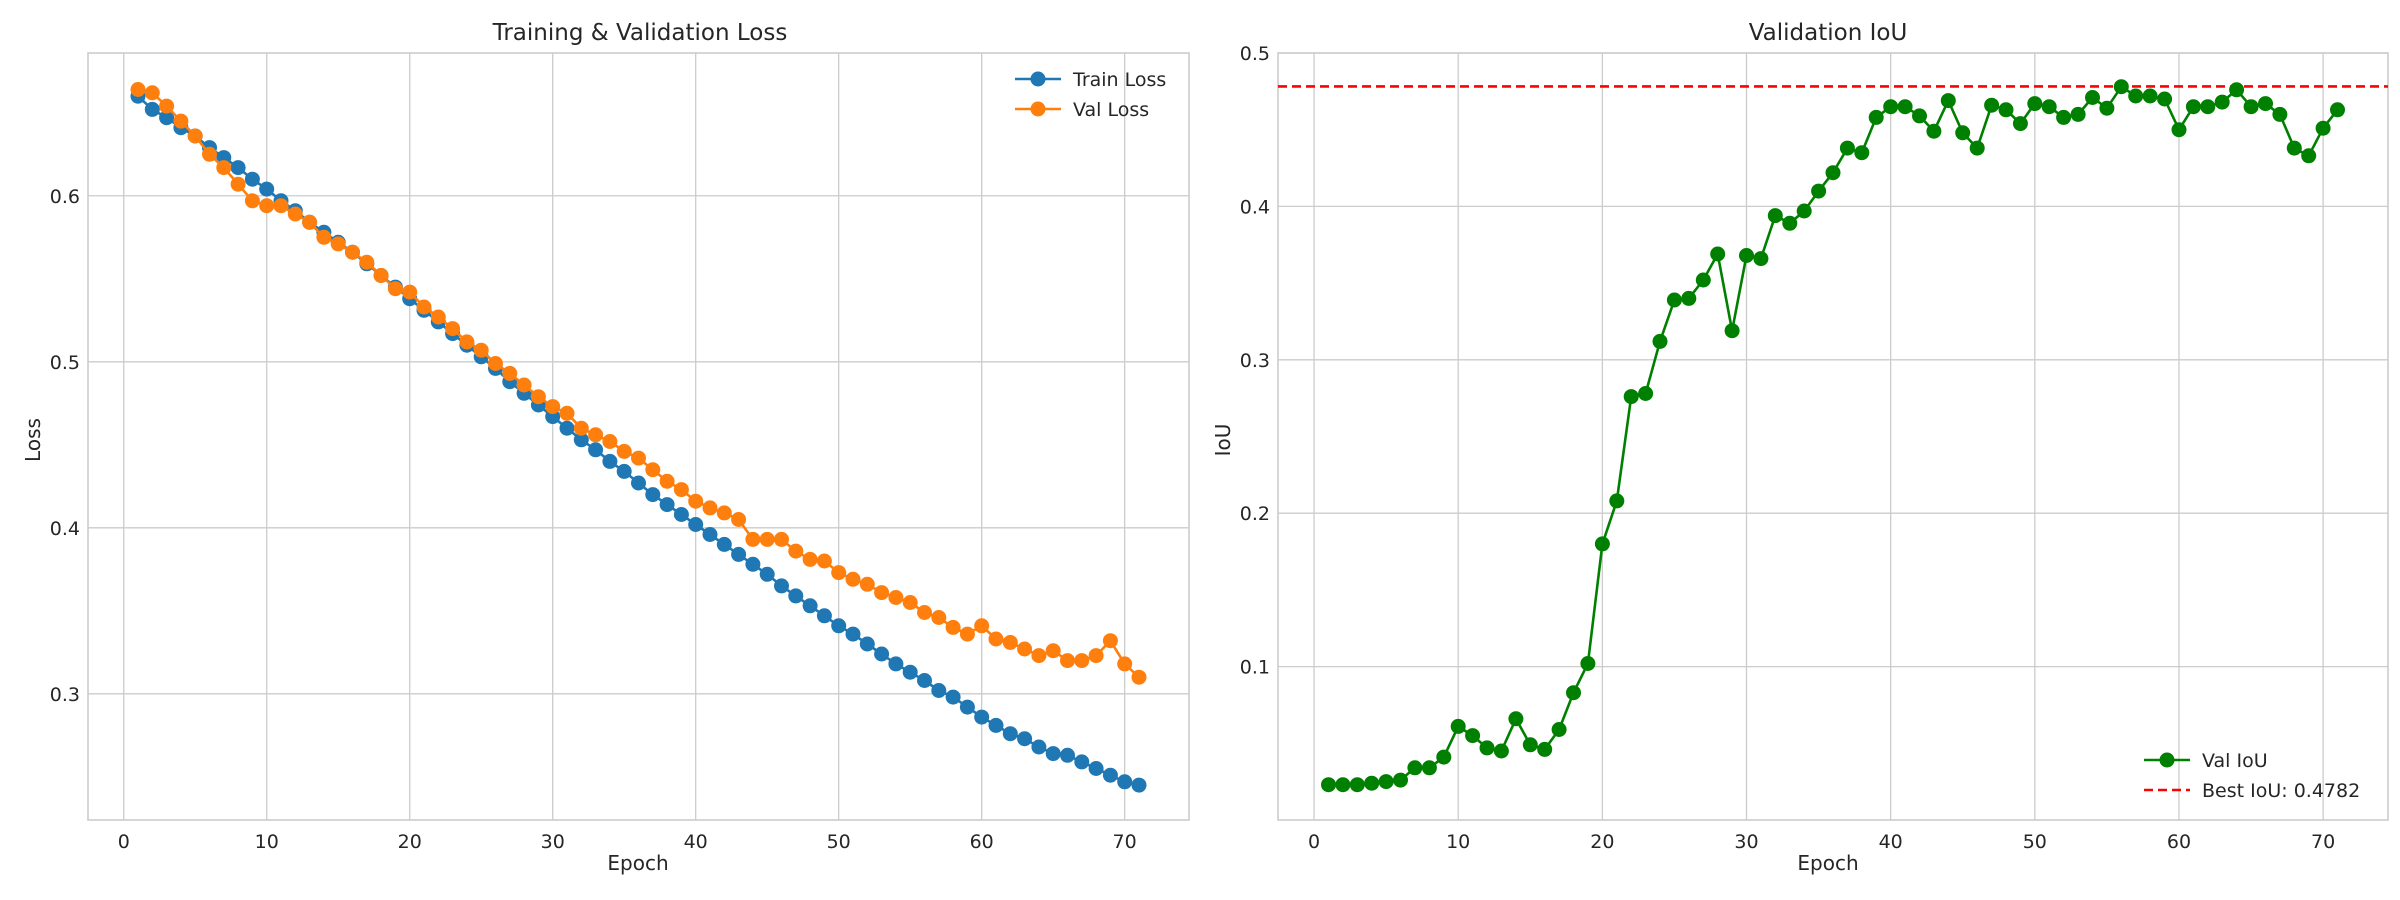  Describe the element at coordinates (2252, 776) in the screenshot. I see `iou-chart-legend: Val IoU Best IoU: 0.4782` at that location.